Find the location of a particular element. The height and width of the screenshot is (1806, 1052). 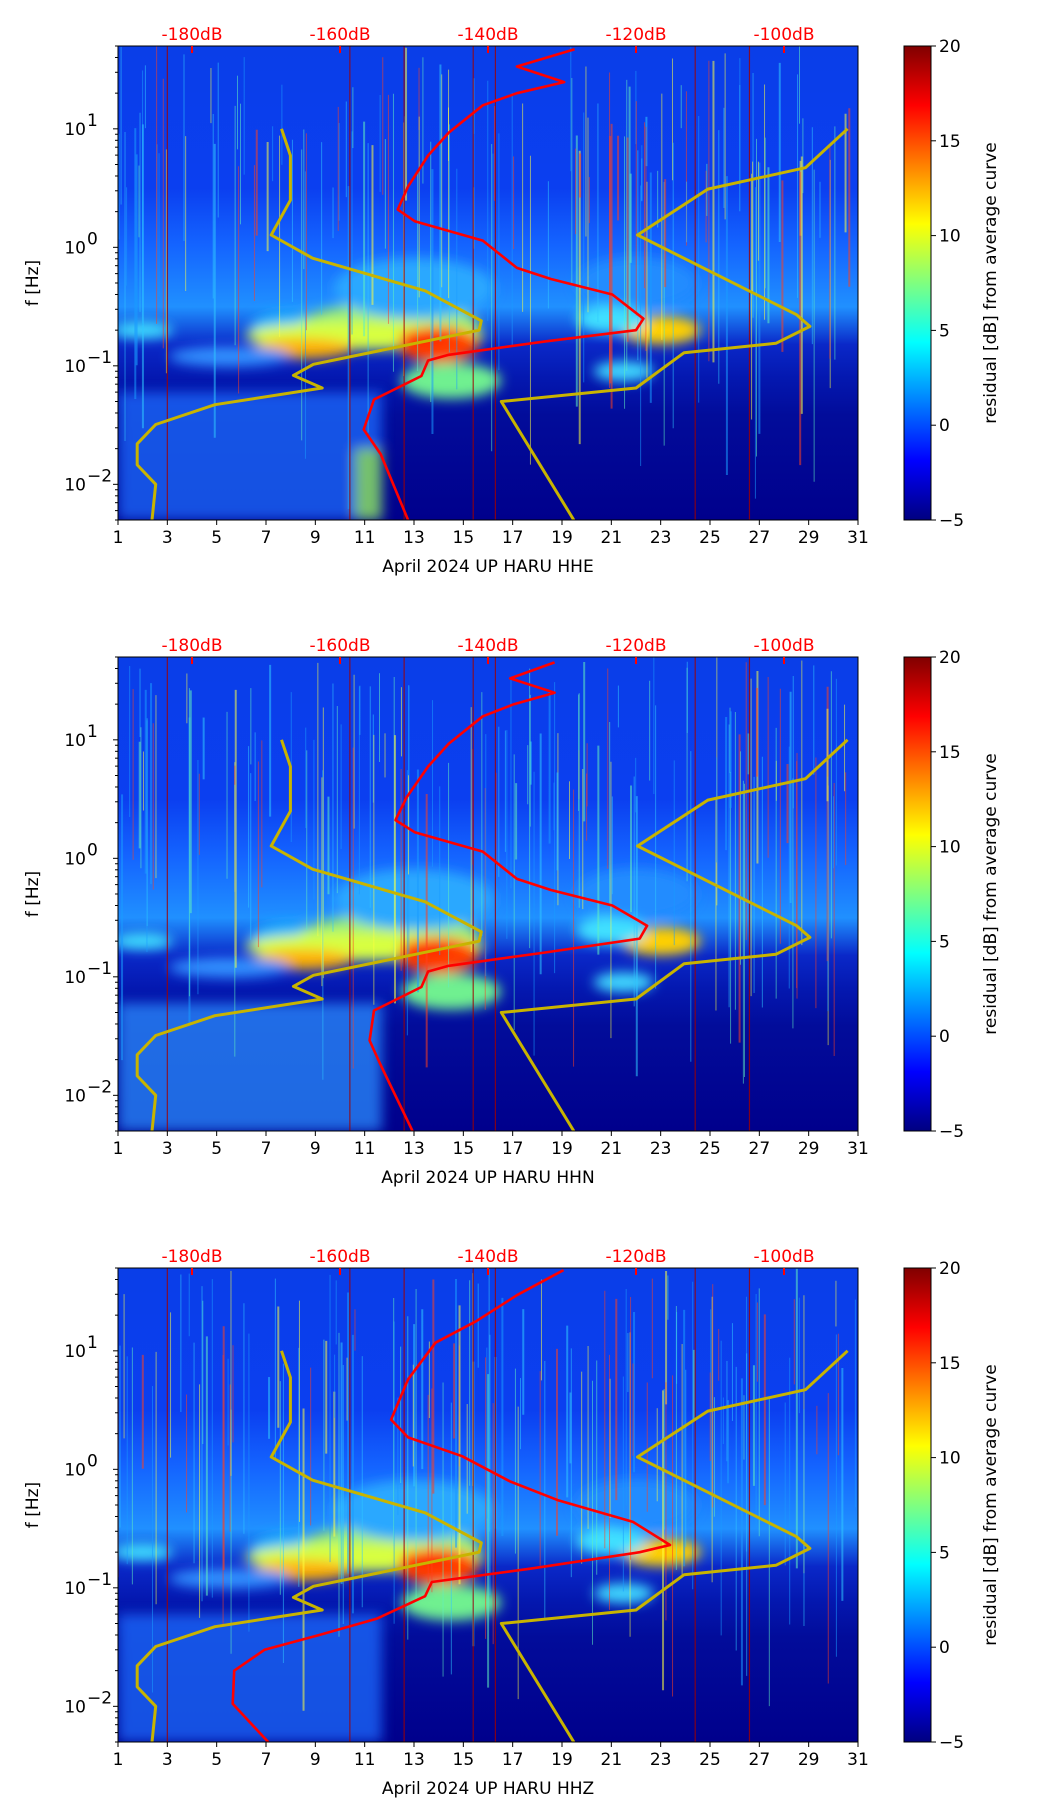

y-tick-exponent: −1 is located at coordinates (99, 969).